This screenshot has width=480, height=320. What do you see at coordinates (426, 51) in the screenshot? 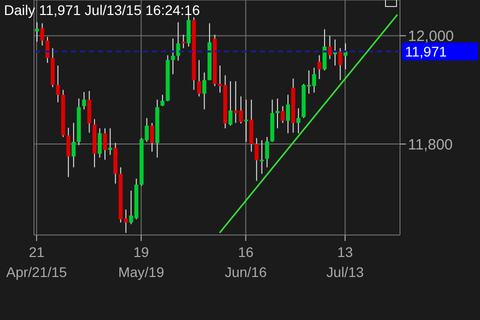
I see `ref-line-label: 11,971` at bounding box center [426, 51].